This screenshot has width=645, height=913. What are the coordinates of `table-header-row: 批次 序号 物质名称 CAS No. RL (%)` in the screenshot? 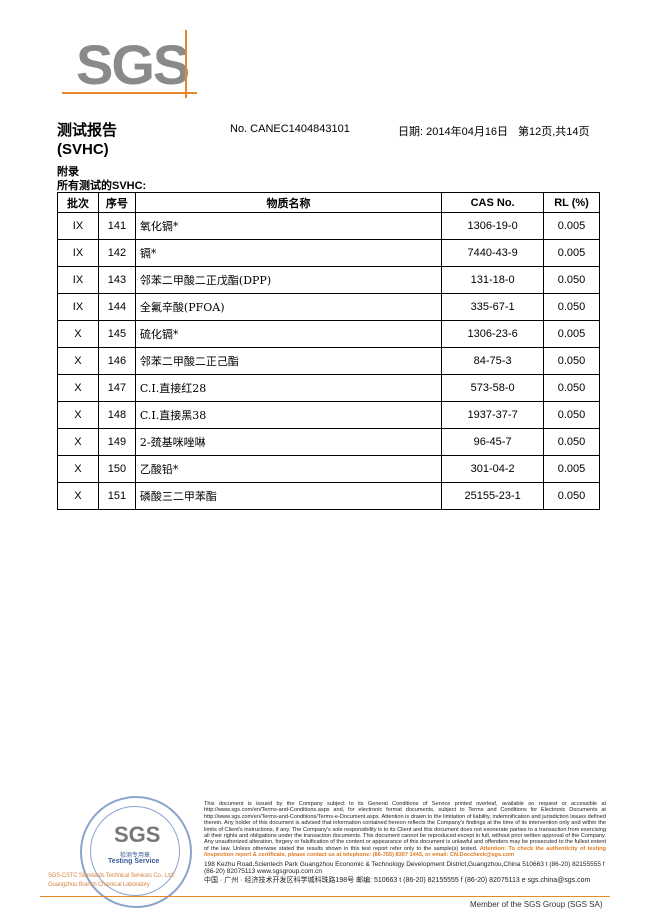 It's located at (328, 202).